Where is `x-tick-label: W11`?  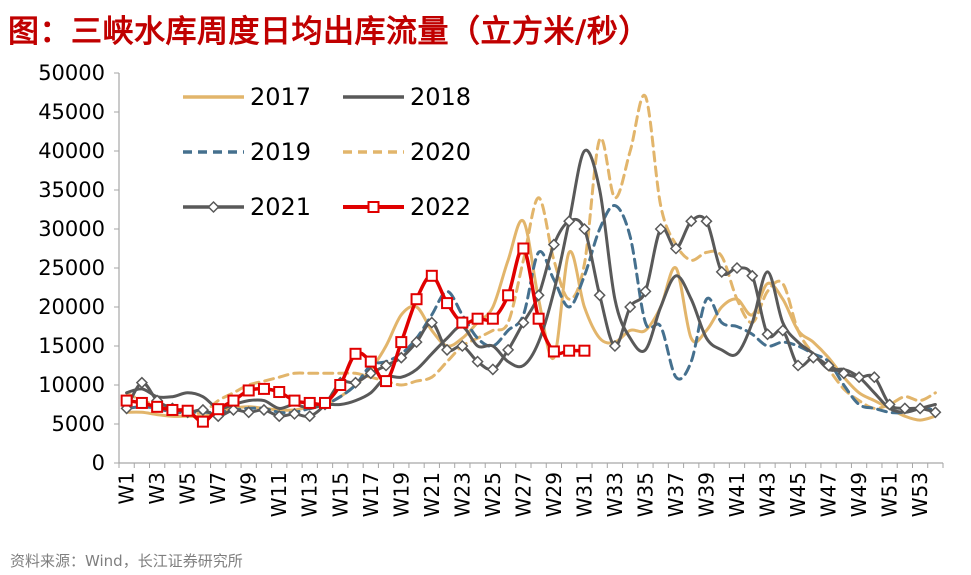 x-tick-label: W11 is located at coordinates (279, 494).